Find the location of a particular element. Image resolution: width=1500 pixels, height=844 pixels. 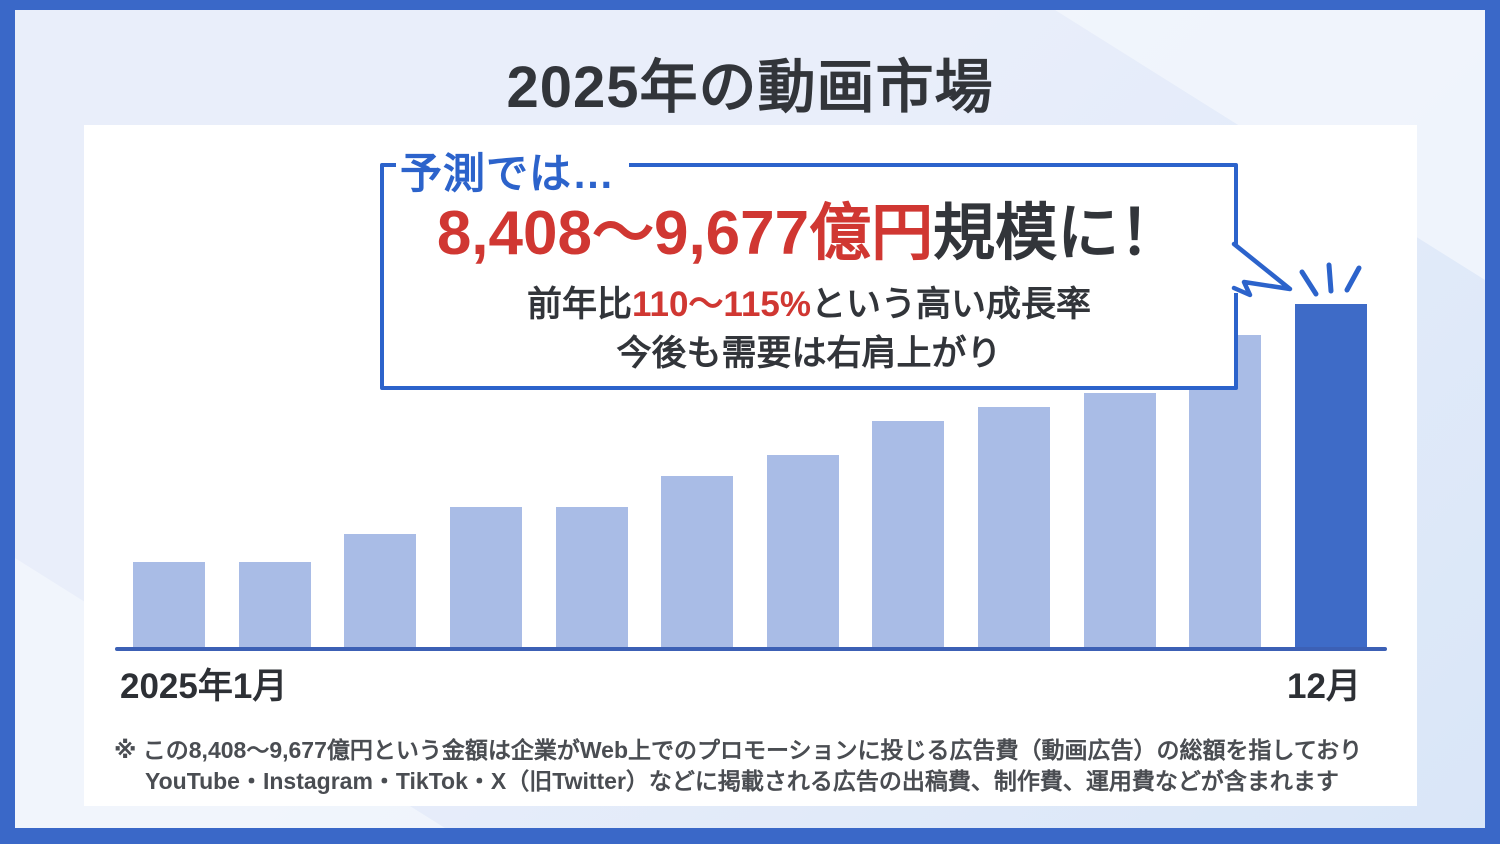

bar-6月 is located at coordinates (697, 562).